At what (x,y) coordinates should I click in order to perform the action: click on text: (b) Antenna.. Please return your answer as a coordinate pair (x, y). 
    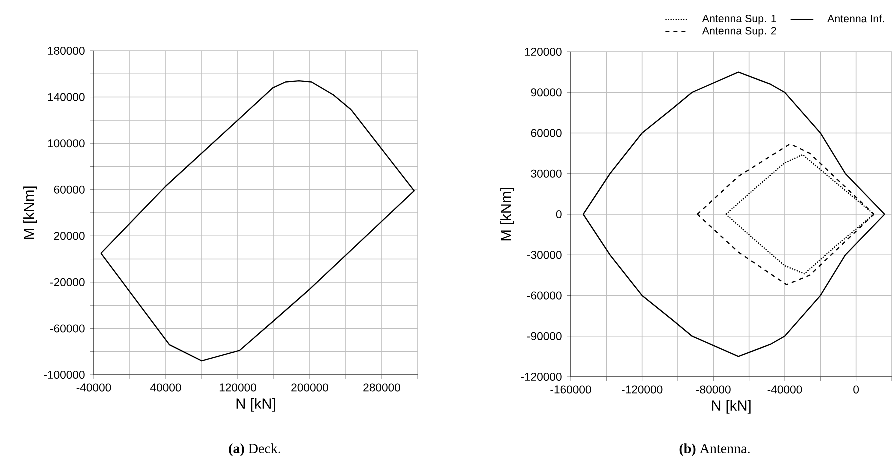
    Looking at the image, I should click on (715, 450).